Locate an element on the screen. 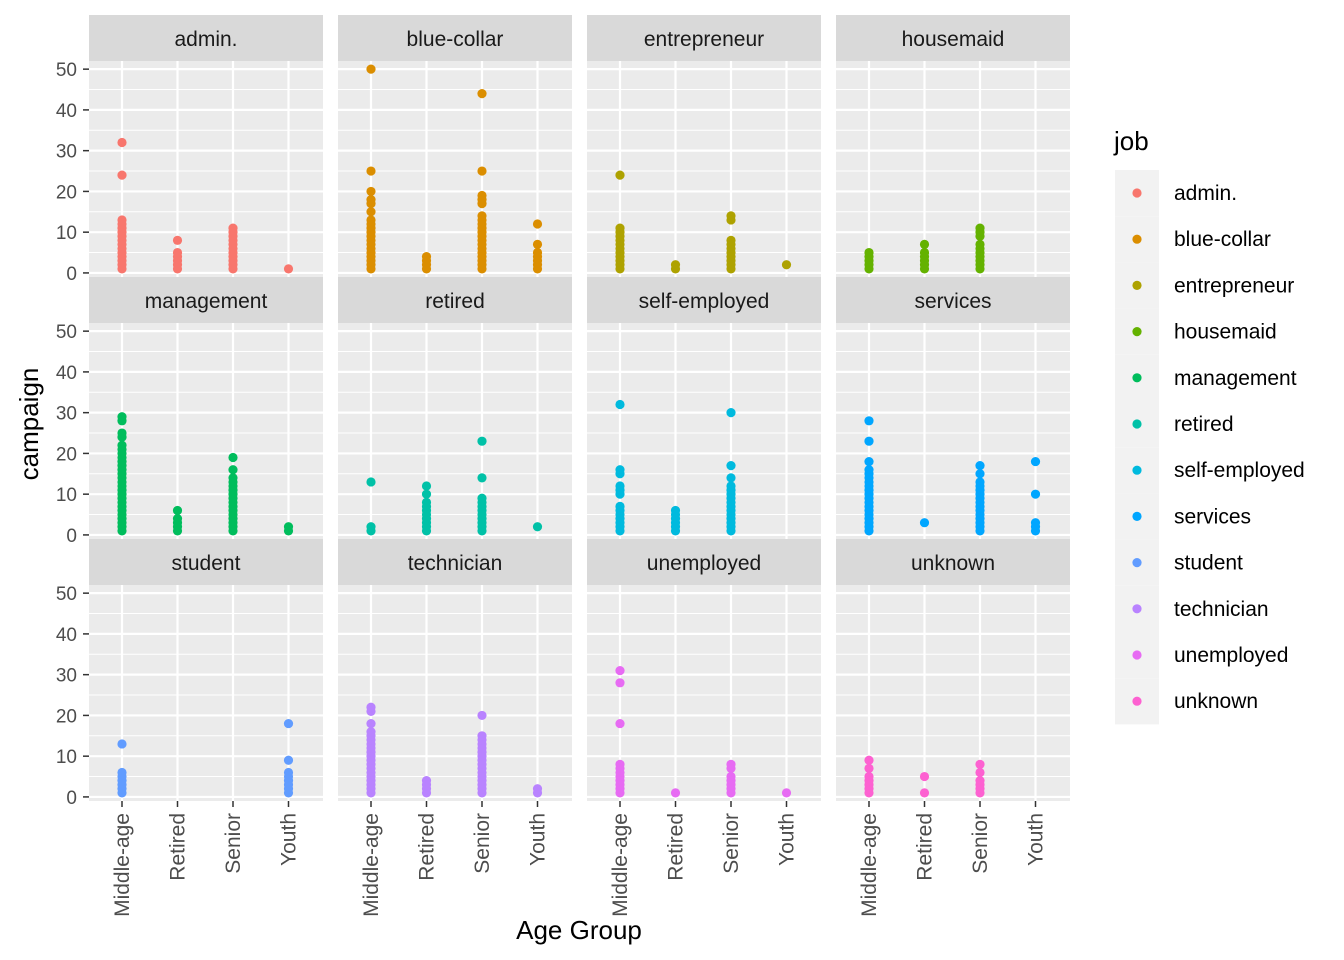 Image resolution: width=1344 pixels, height=960 pixels. point-management-middle-age is located at coordinates (122, 445).